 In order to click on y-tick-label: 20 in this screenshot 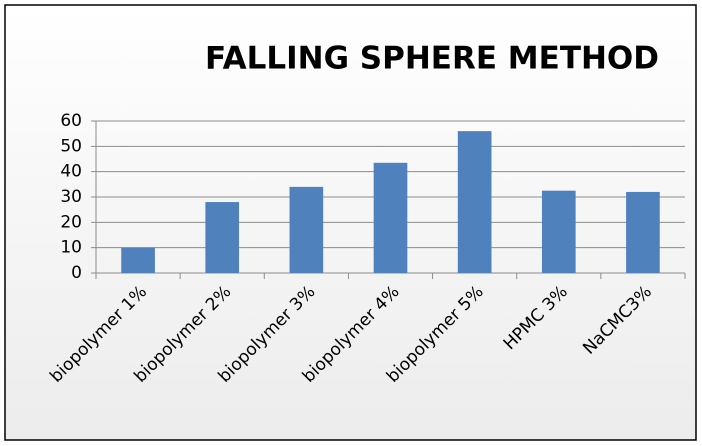, I will do `click(71, 222)`.